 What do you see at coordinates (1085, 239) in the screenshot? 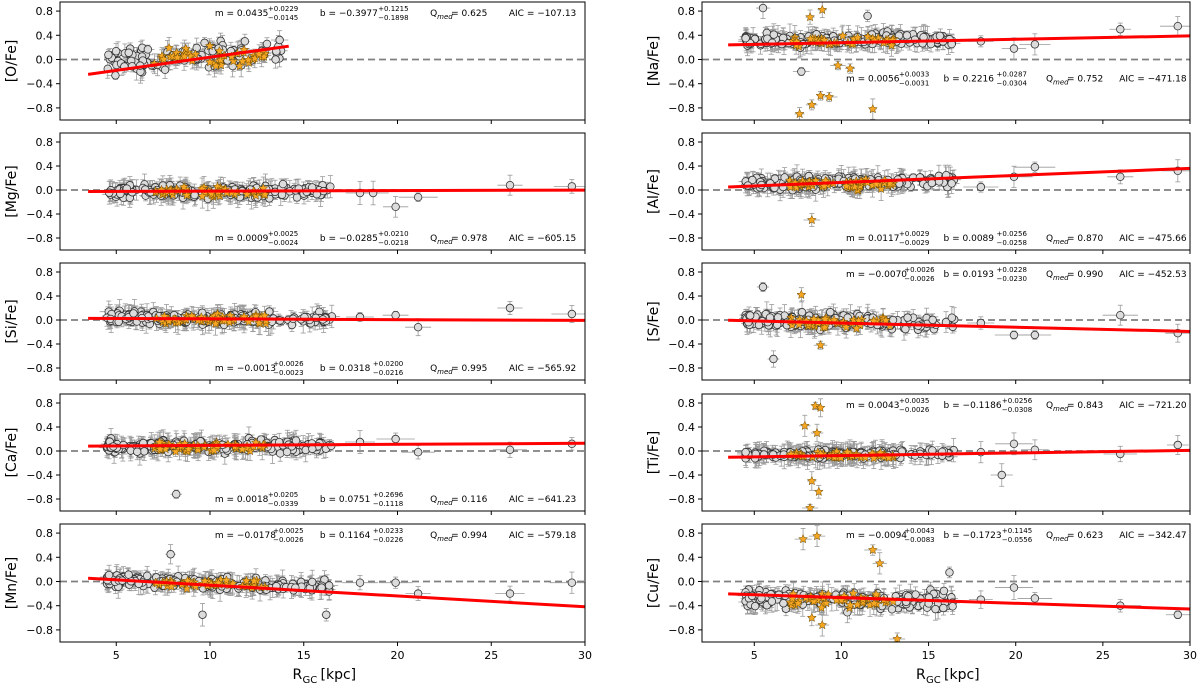
I see `q-median-value: = 0.870` at bounding box center [1085, 239].